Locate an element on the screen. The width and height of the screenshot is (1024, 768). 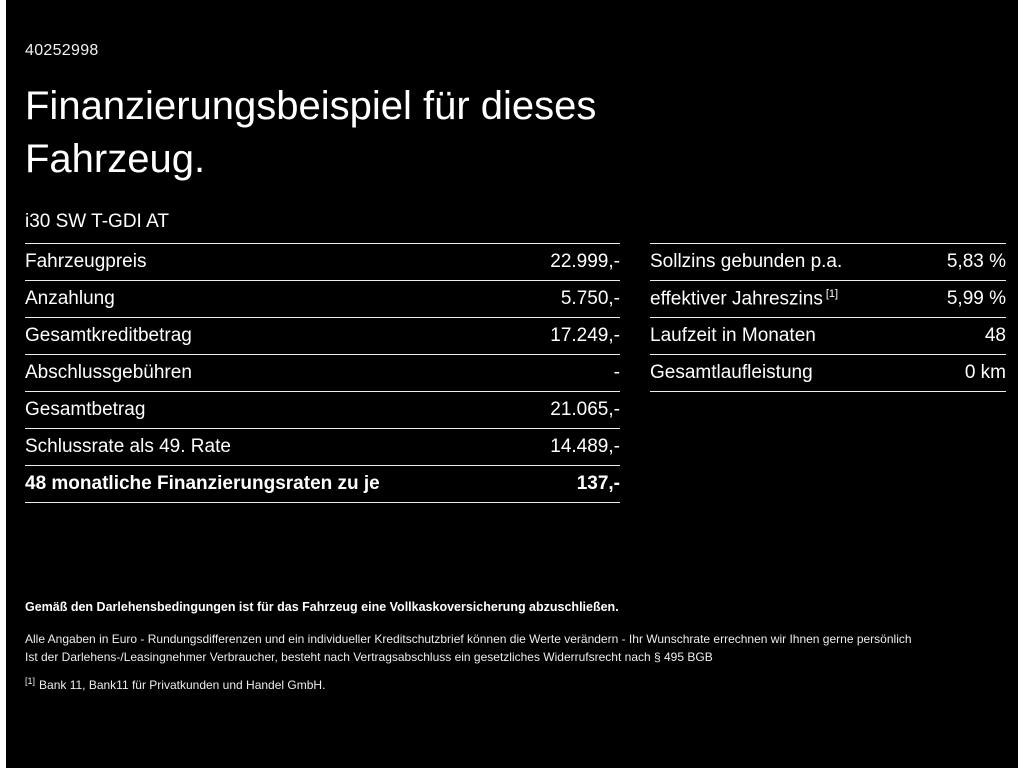
row-label: 48 monatliche Finanzierungsraten zu je is located at coordinates (202, 483).